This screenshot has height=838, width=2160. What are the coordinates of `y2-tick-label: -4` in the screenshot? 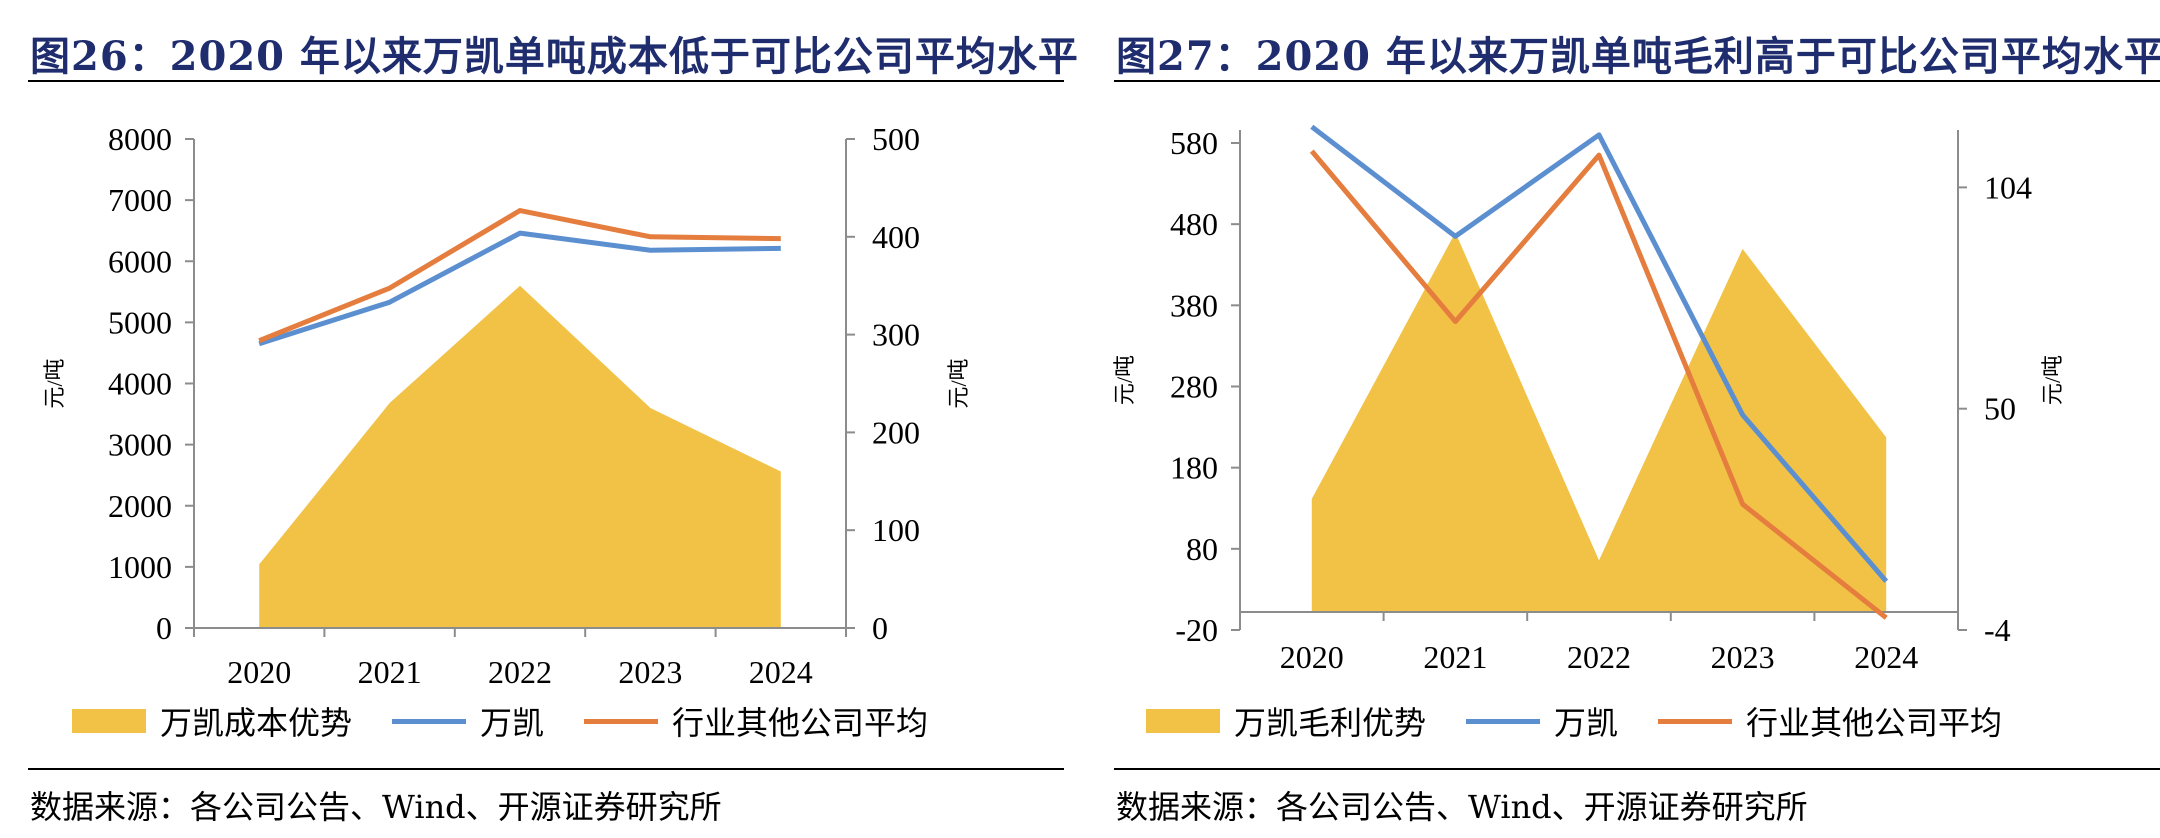 It's located at (1997, 630).